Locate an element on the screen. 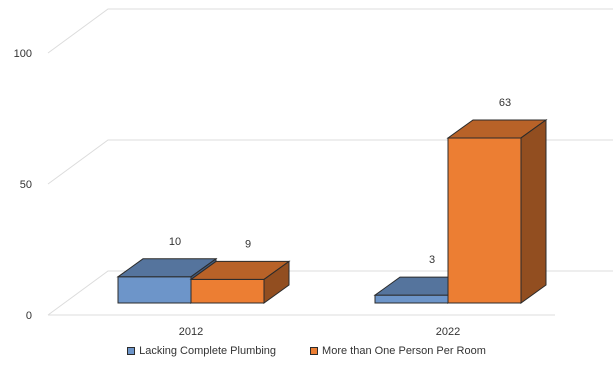  legend-label-series-2: More than One Person Per Room is located at coordinates (404, 351).